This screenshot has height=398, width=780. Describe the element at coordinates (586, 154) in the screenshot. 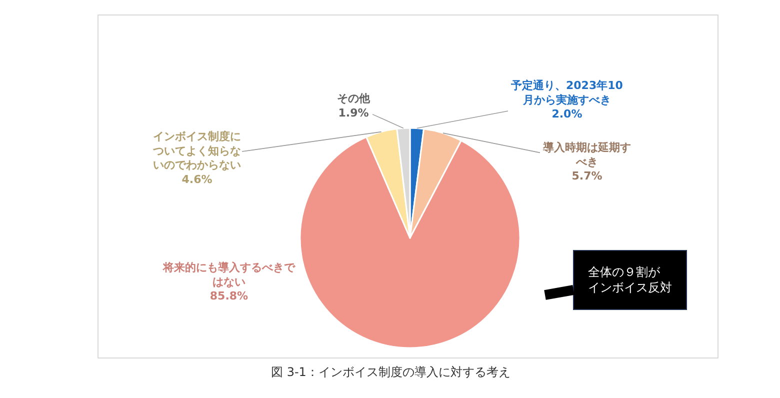

I see `slice-label: 導入時期は延期すべき` at that location.